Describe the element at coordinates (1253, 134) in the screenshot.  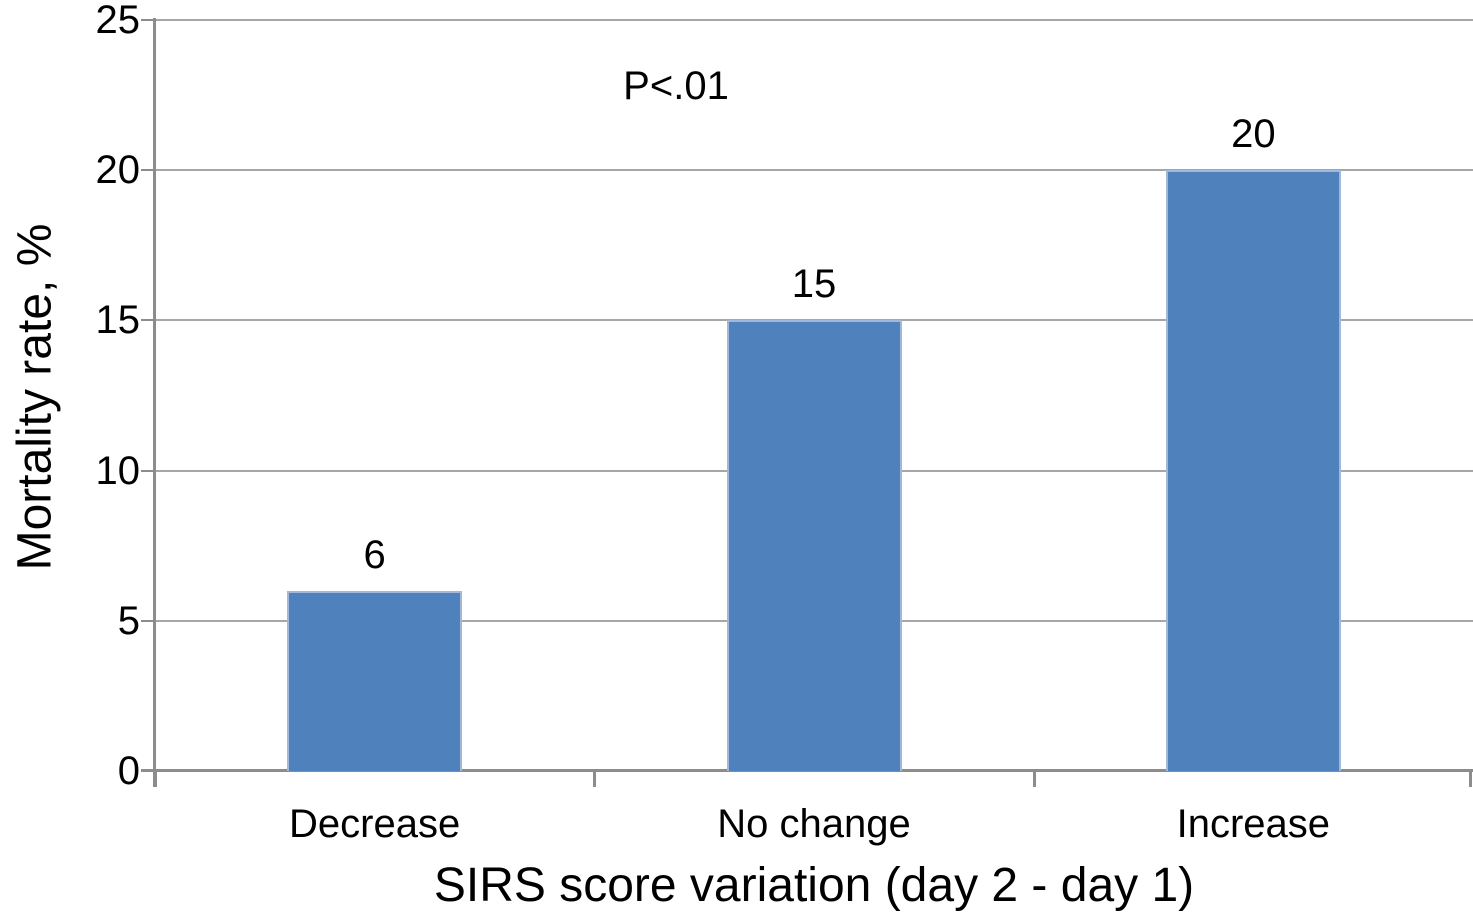
I see `bar-value-label: 20` at that location.